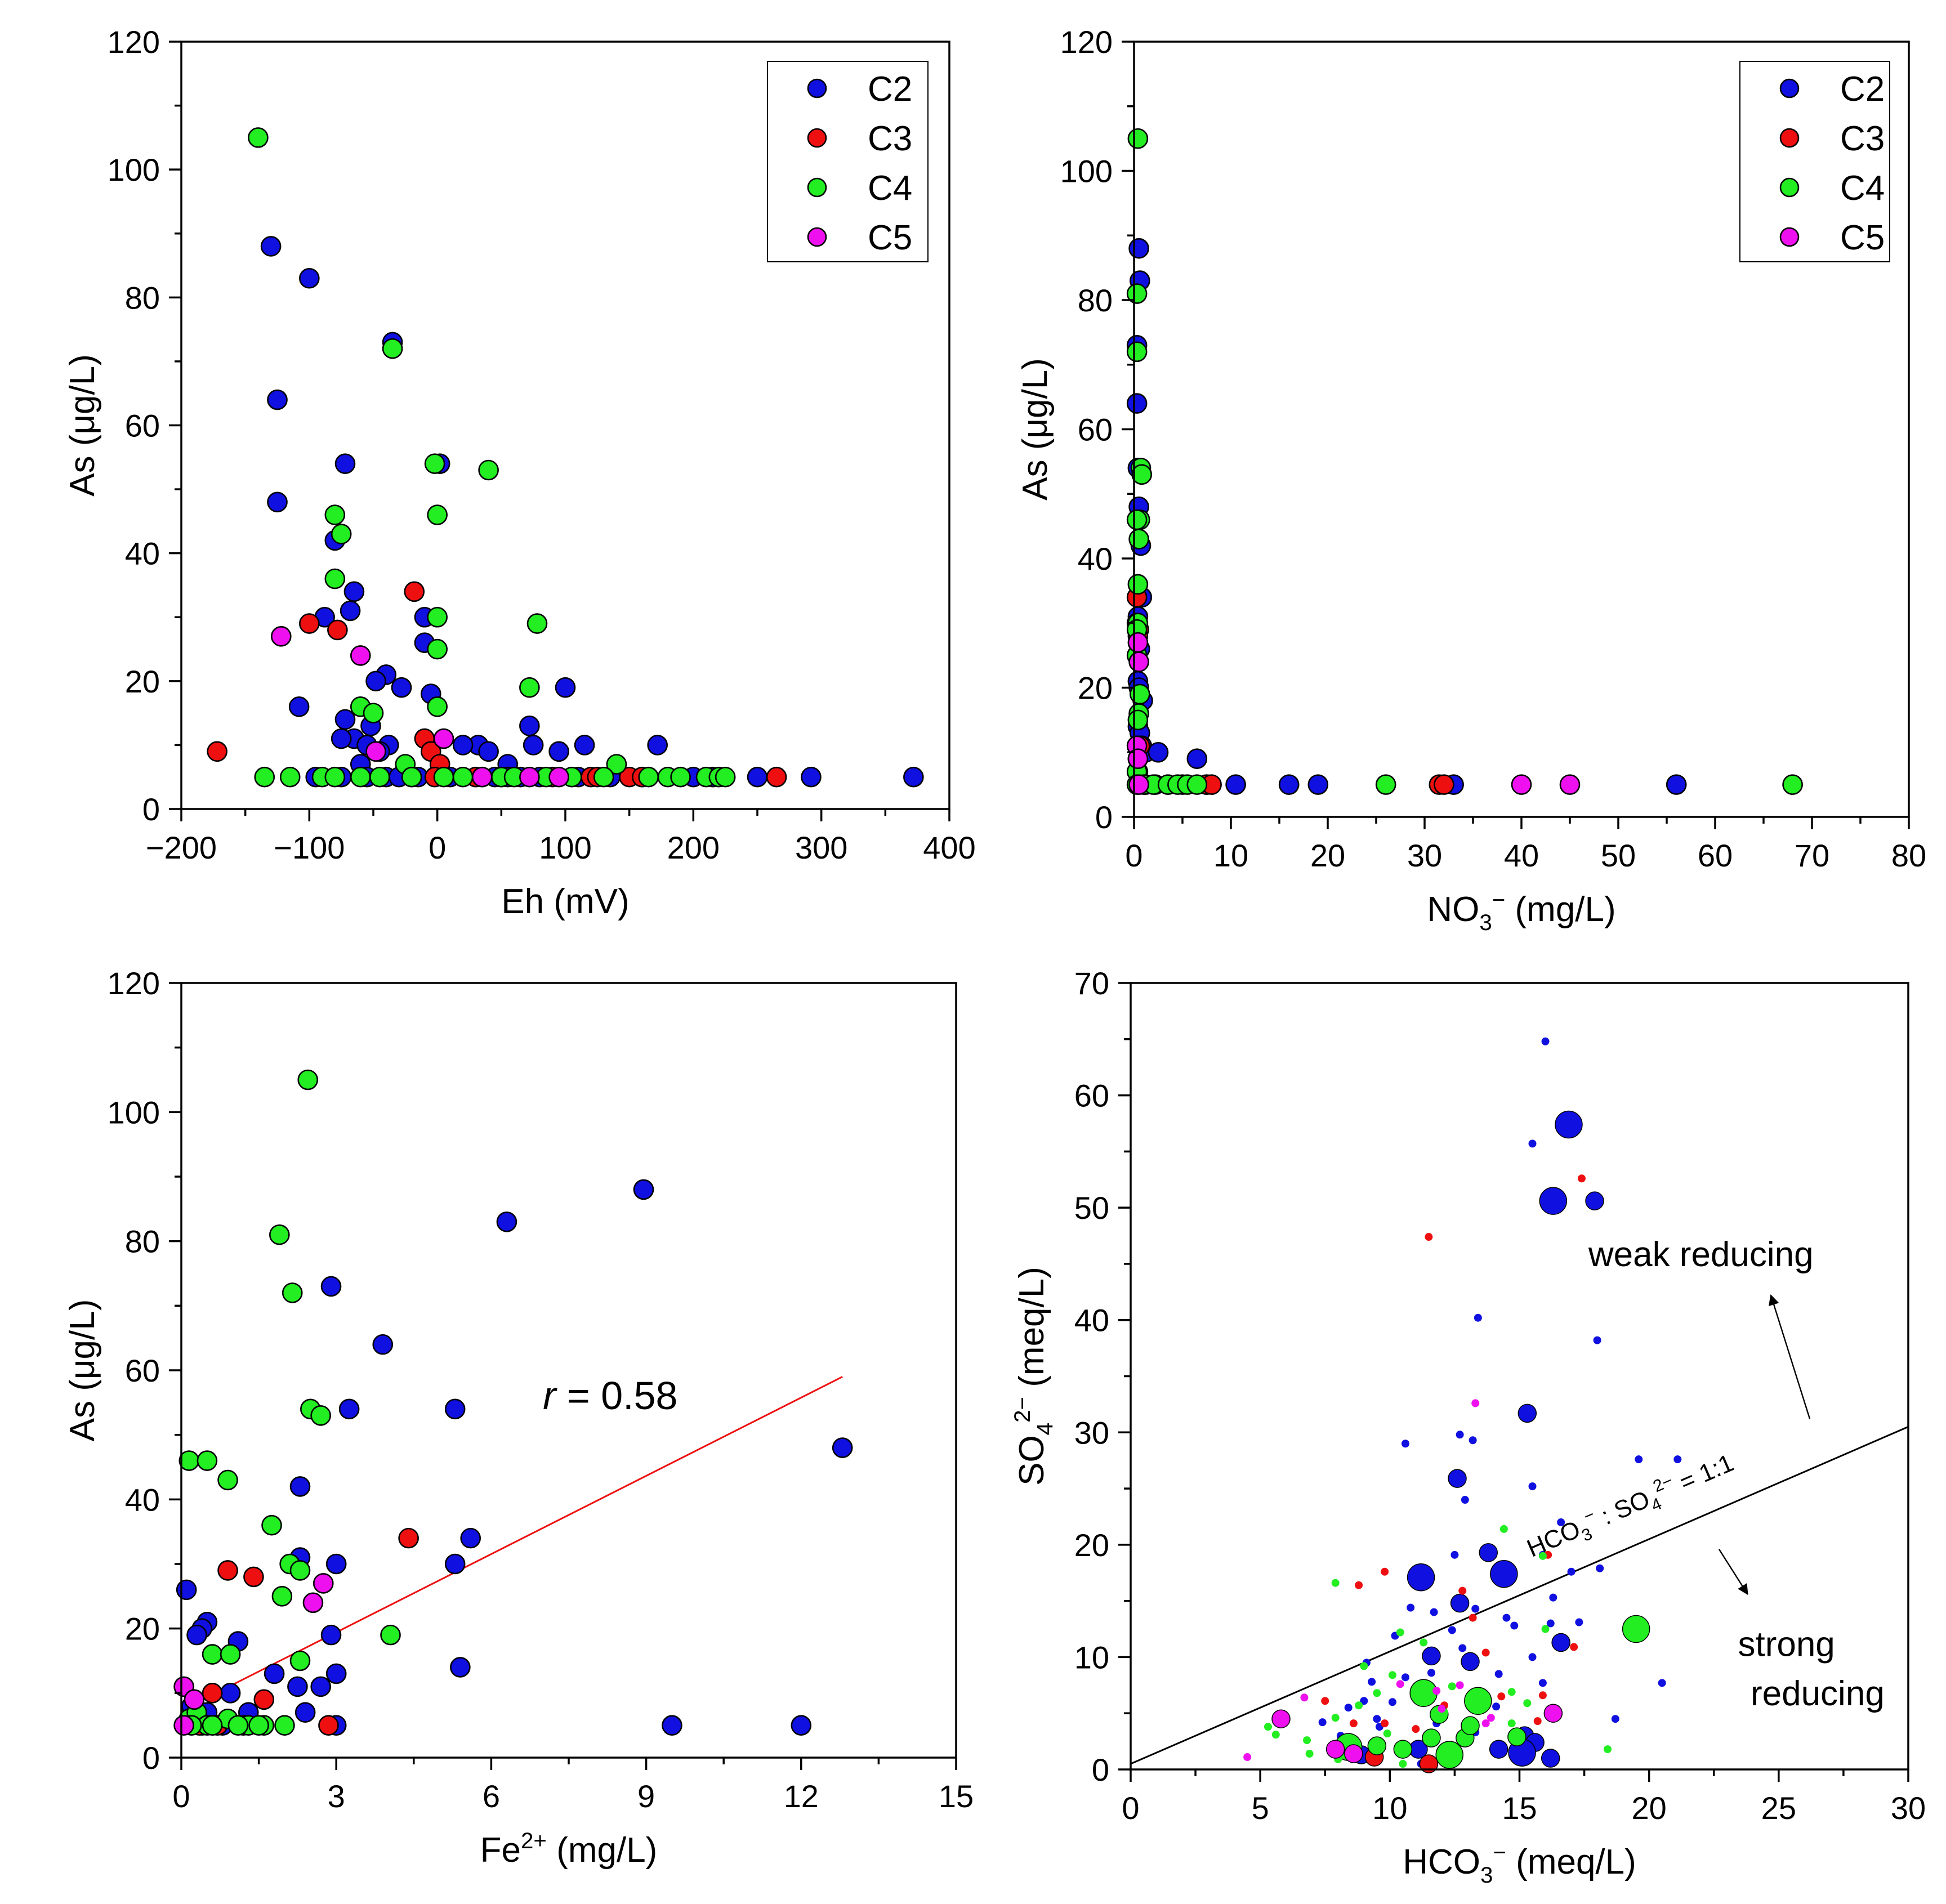  Describe the element at coordinates (1500, 1402) in the screenshot. I see `series-C2` at that location.